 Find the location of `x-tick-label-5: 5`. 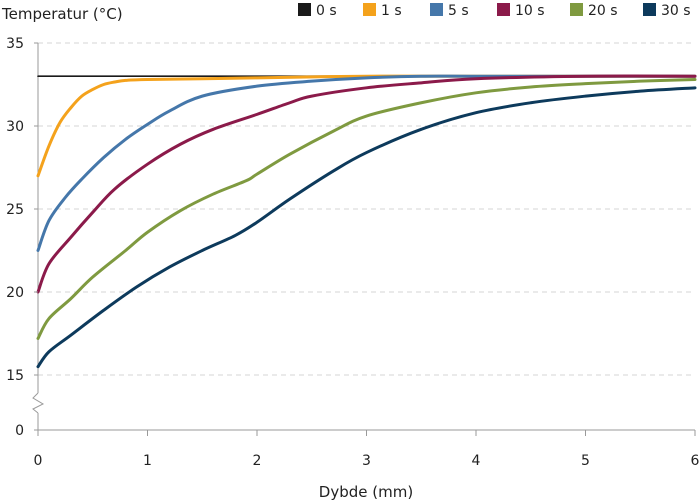

x-tick-label-5: 5 is located at coordinates (585, 461).